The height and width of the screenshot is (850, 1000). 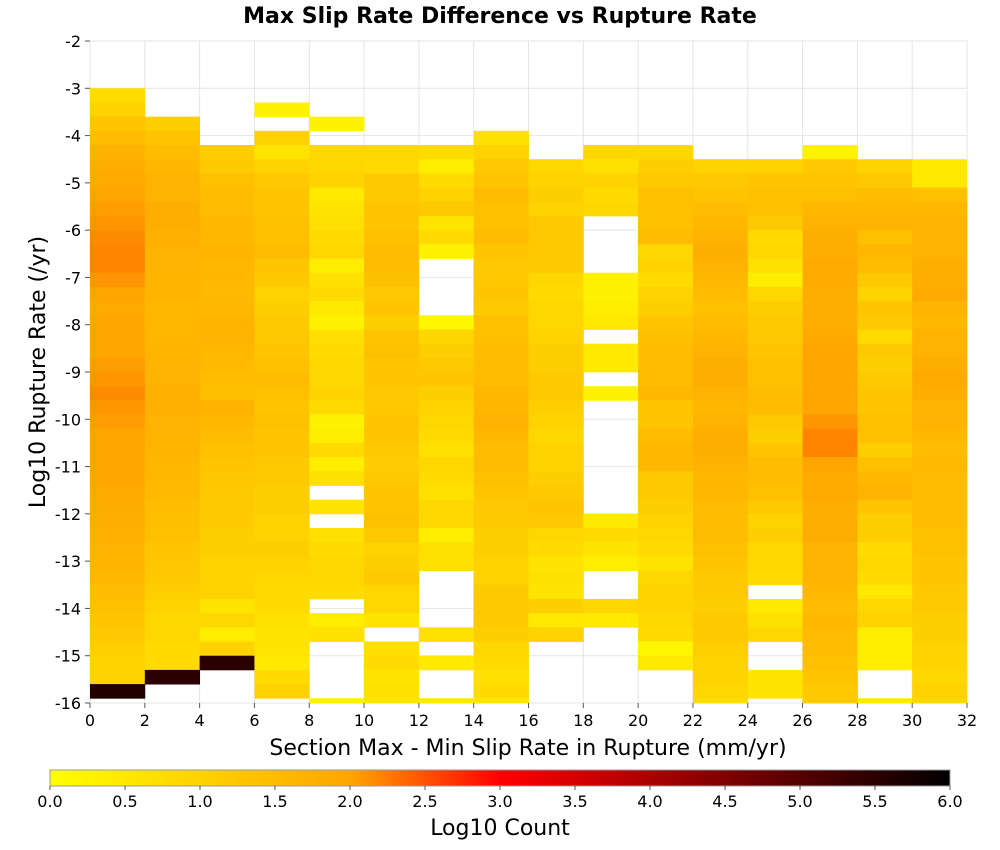 What do you see at coordinates (73, 372) in the screenshot?
I see `y-tick-label: -9` at bounding box center [73, 372].